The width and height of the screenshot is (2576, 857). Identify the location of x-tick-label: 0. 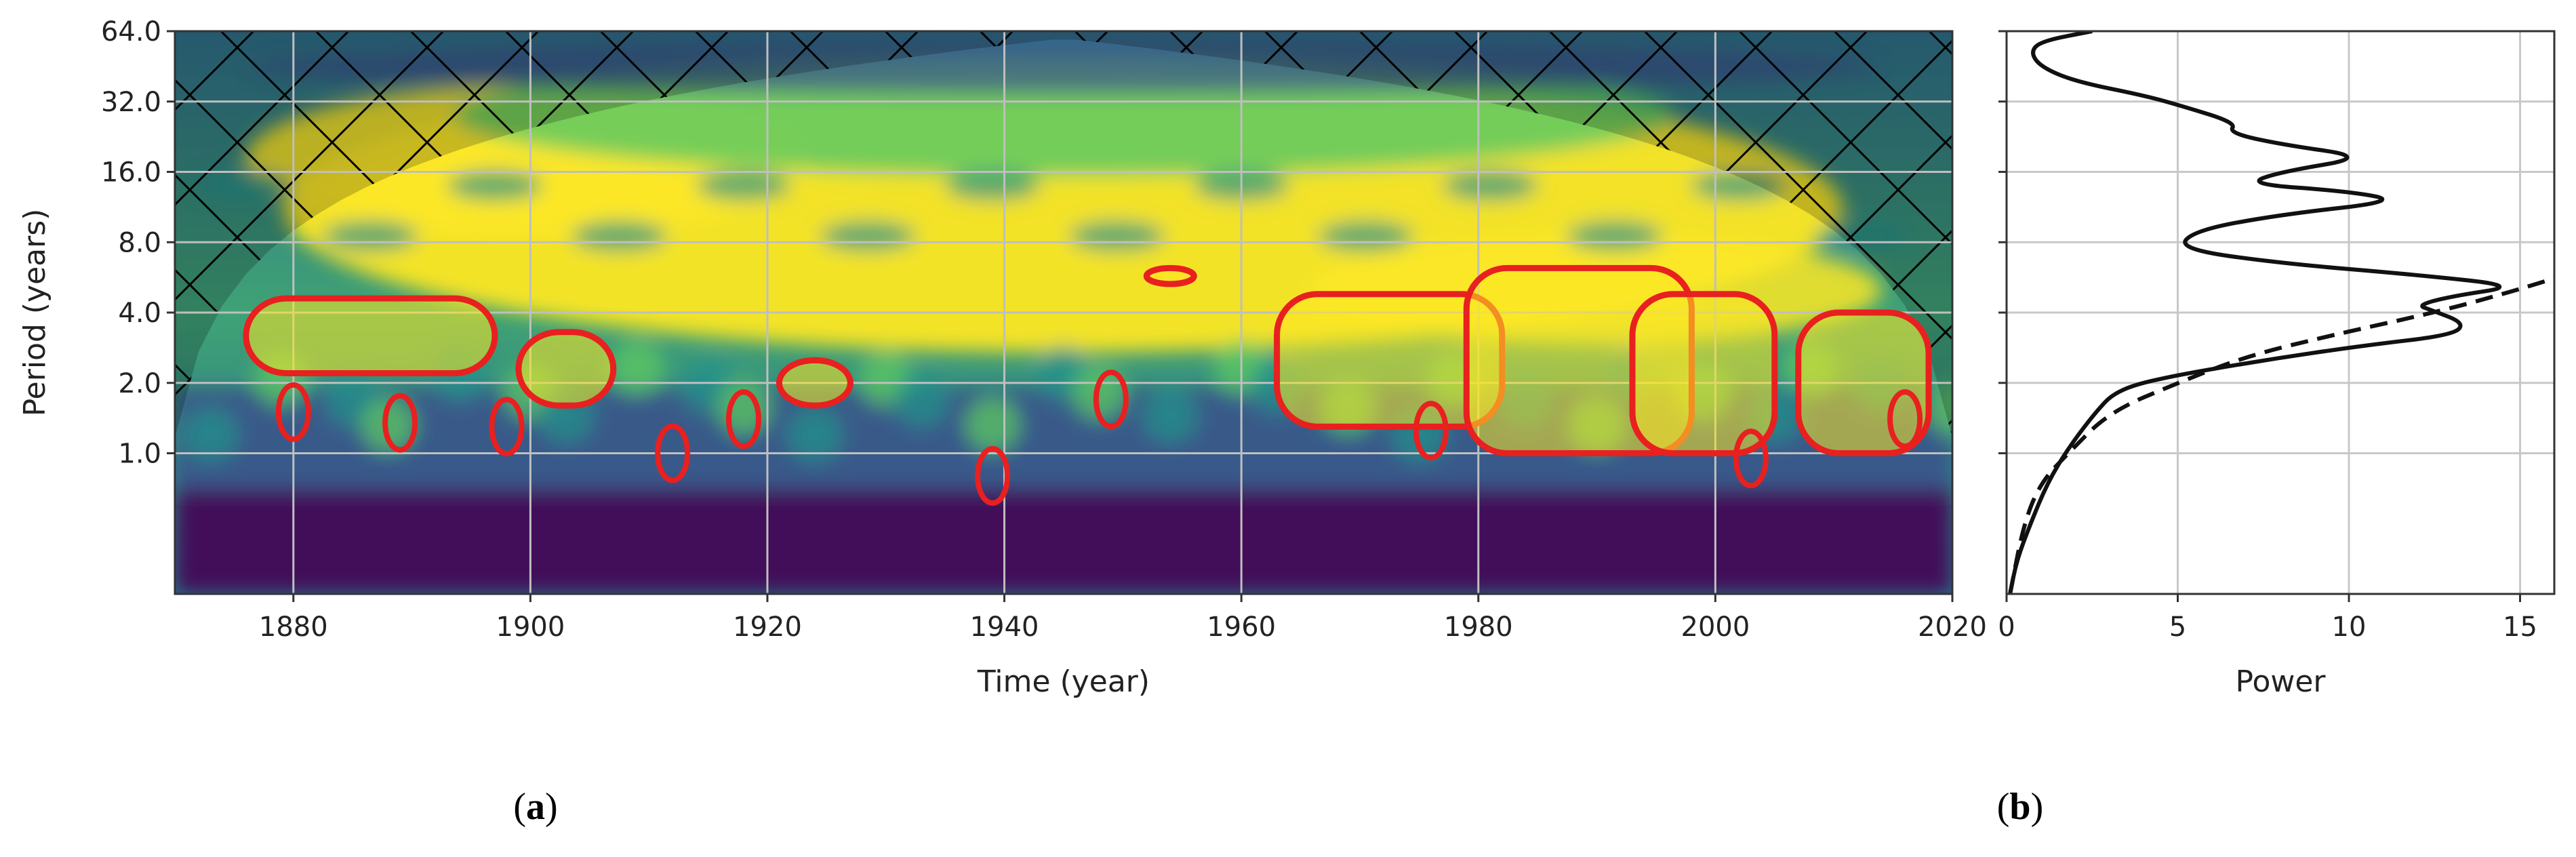
(2006, 627).